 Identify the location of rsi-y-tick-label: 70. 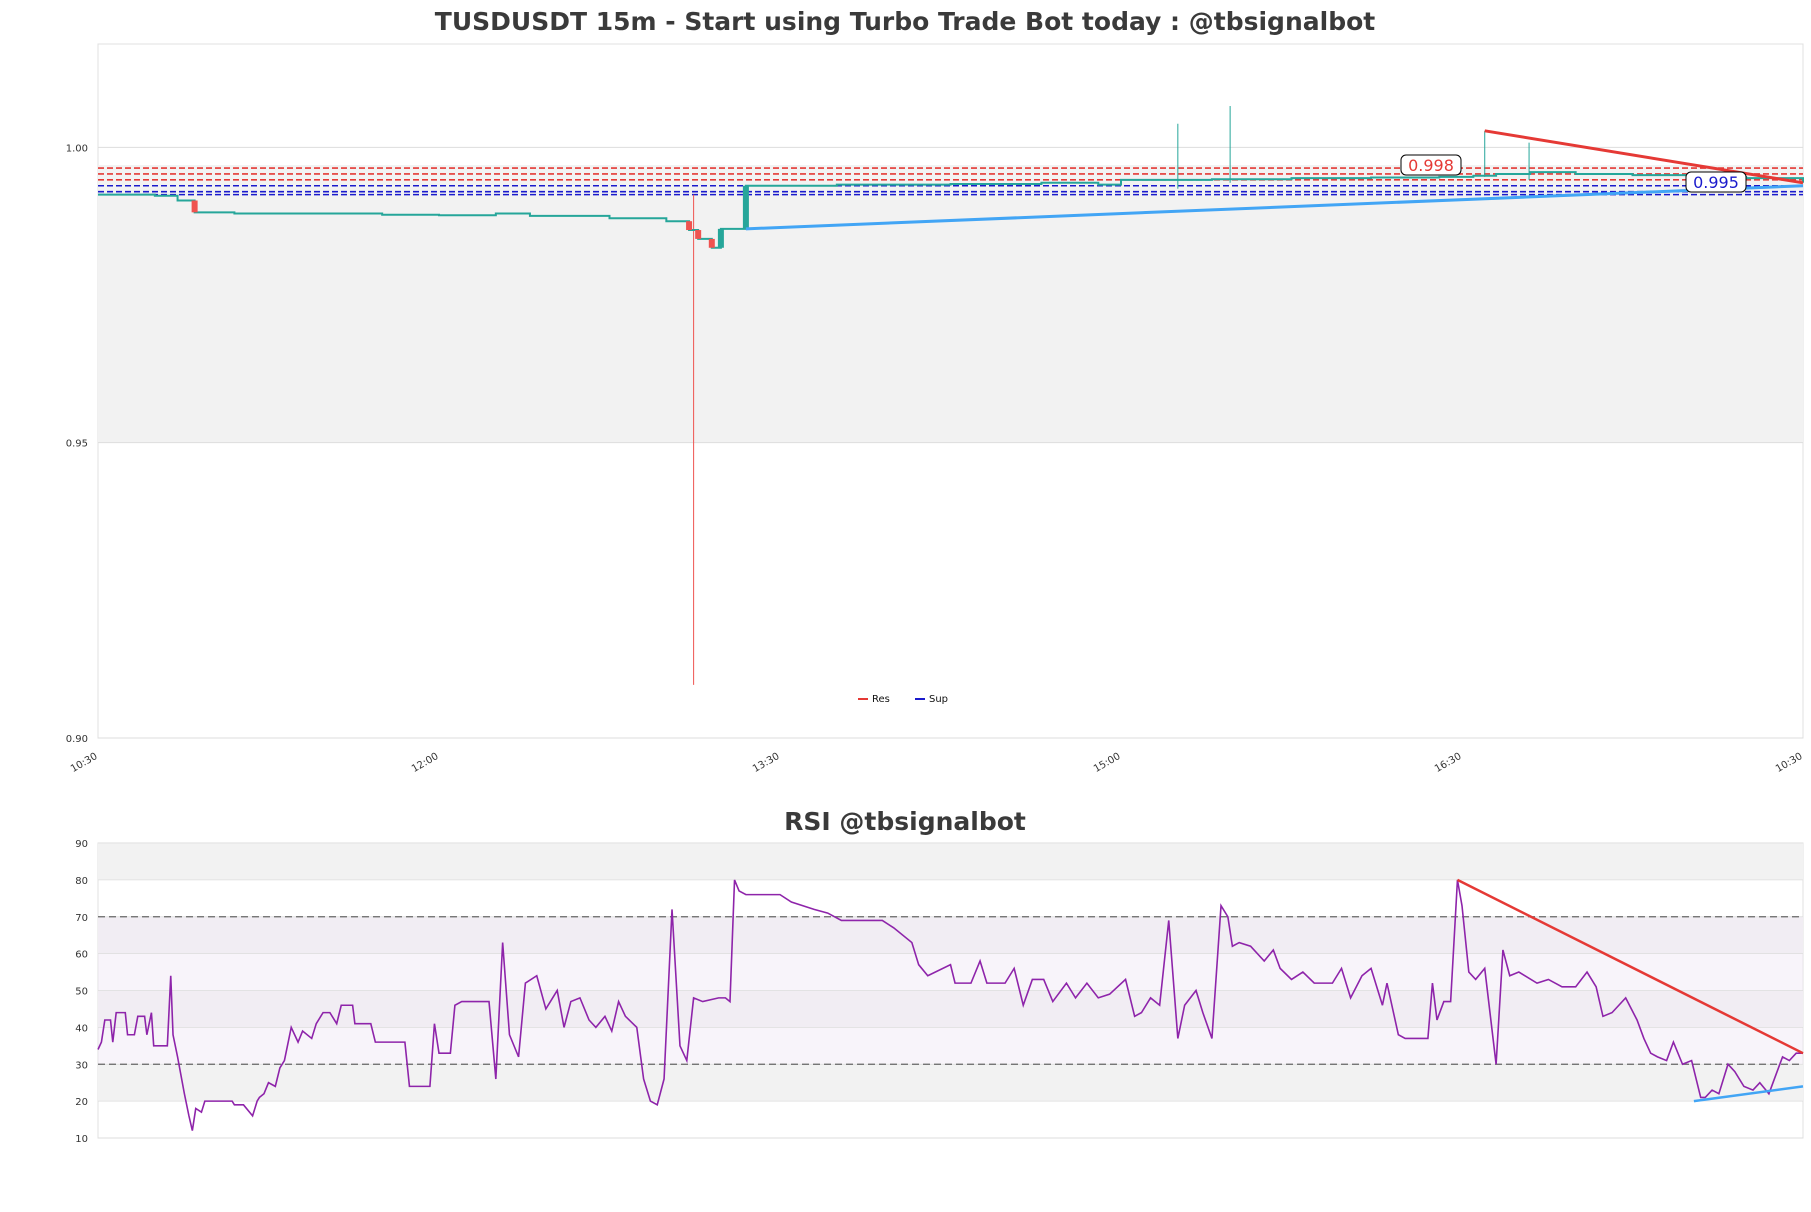
(81, 918).